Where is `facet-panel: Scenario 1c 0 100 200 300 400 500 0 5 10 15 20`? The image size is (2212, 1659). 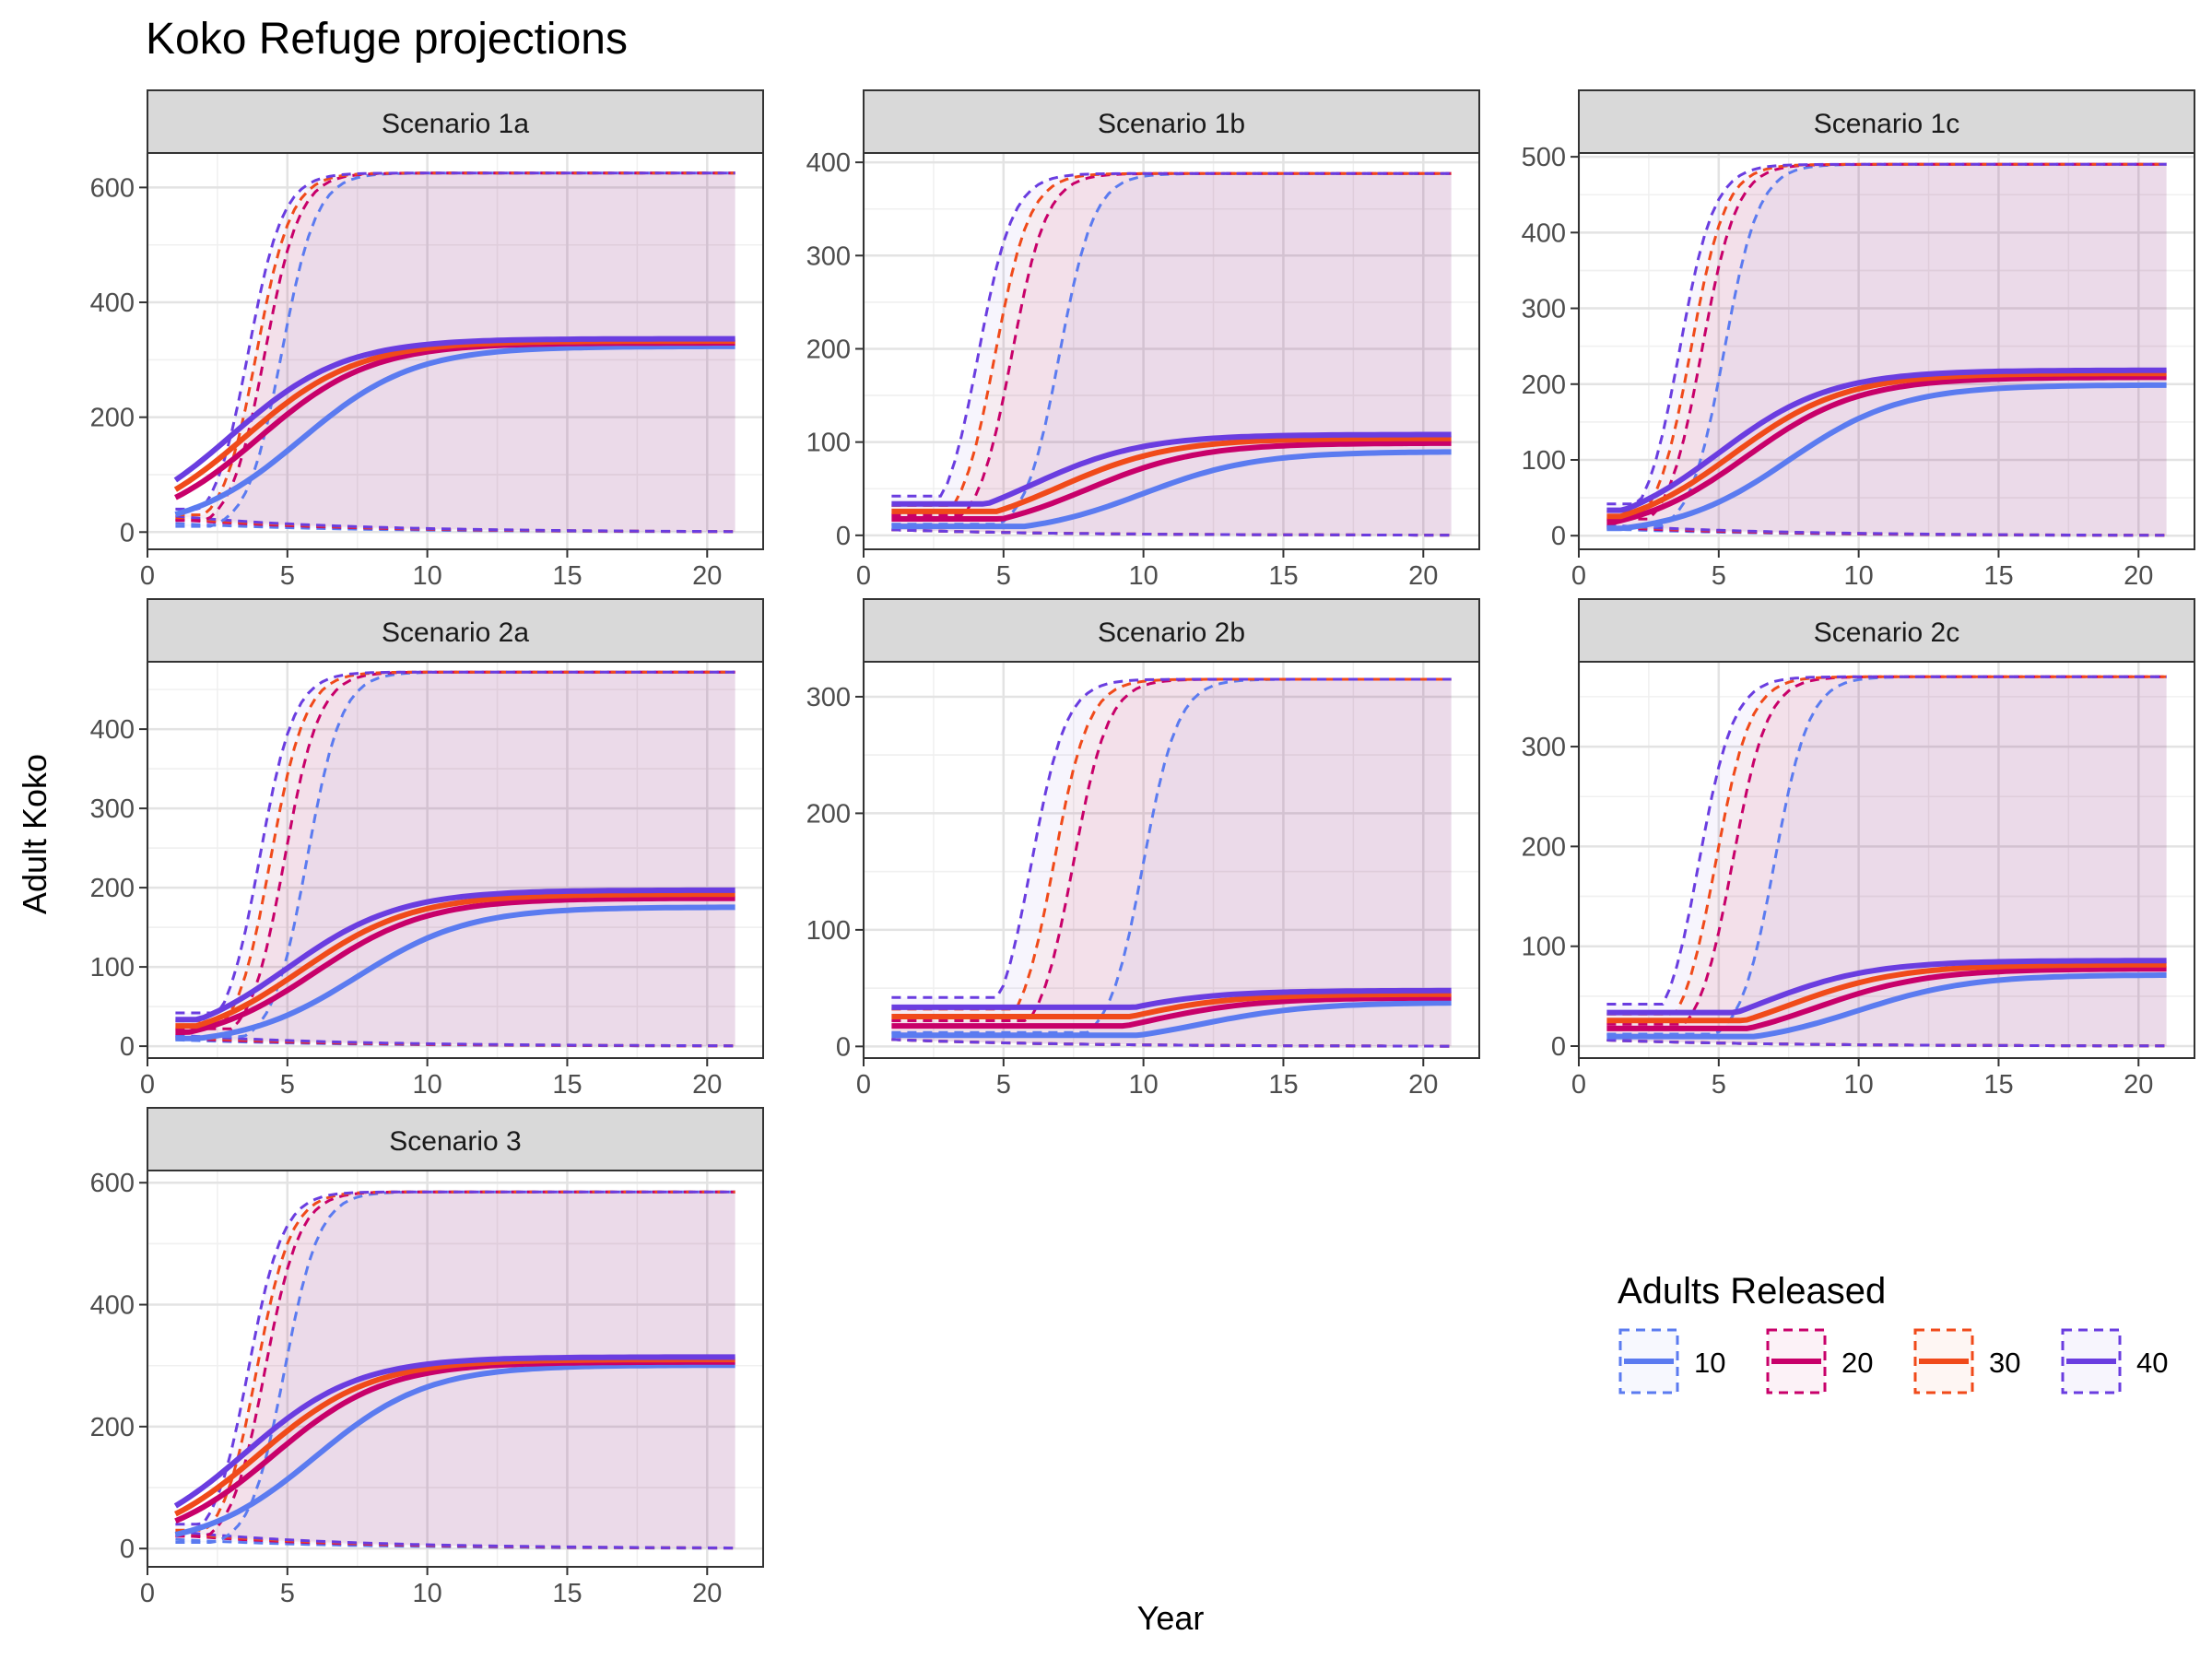
facet-panel: Scenario 1c 0 100 200 300 400 500 0 5 10 15 20 is located at coordinates (1858, 340).